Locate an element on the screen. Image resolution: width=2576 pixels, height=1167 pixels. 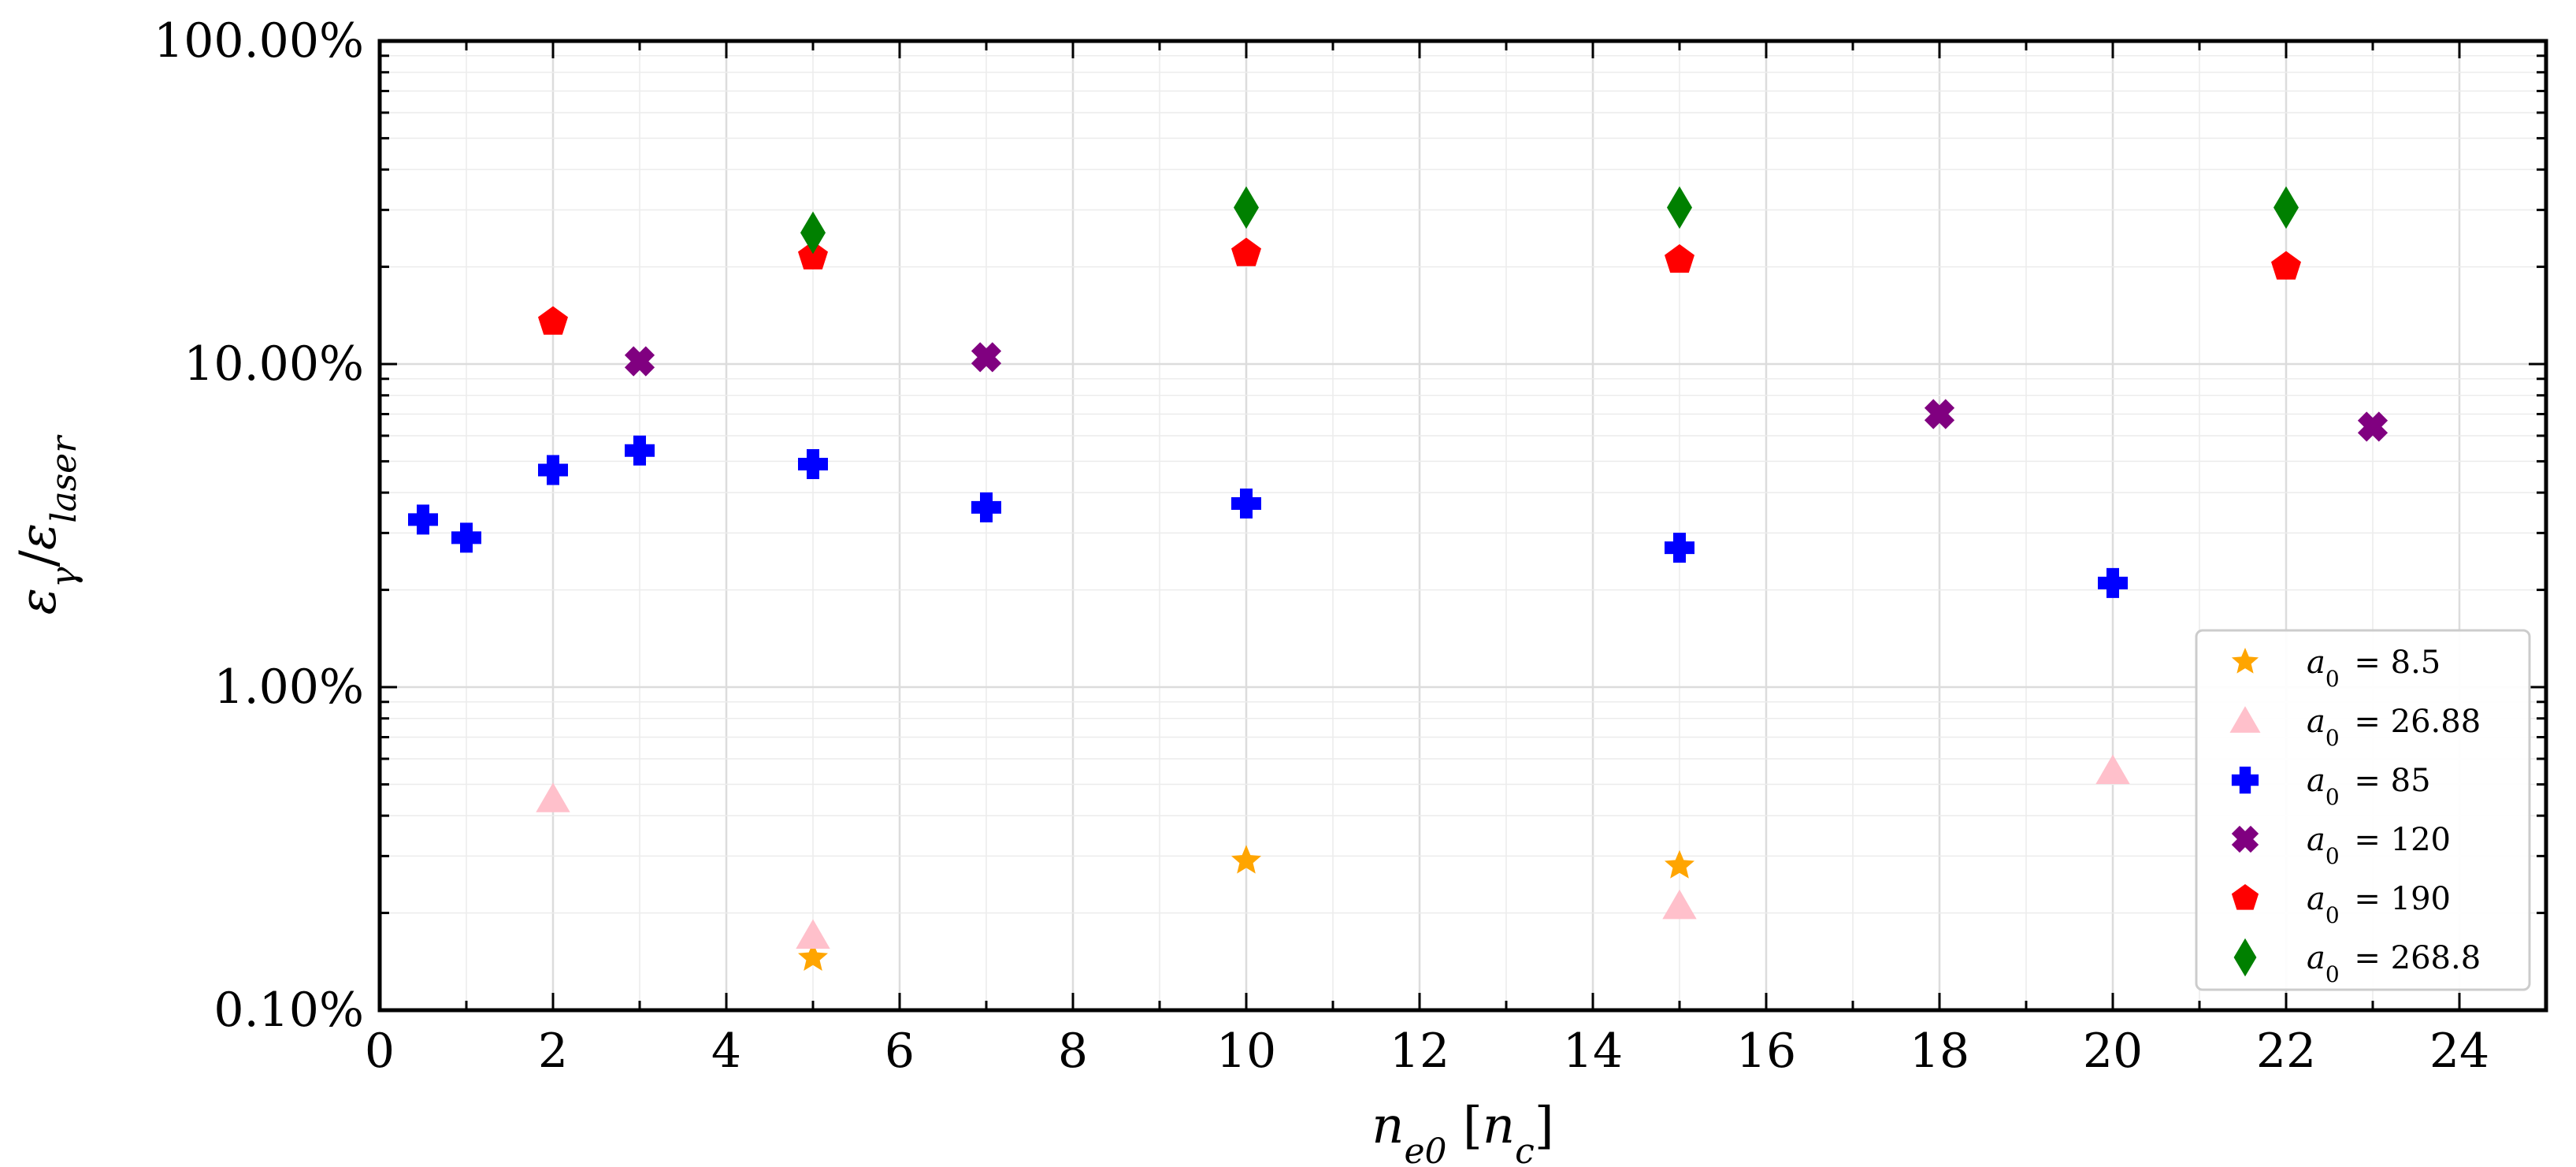
x-tick-label: 20 is located at coordinates (2113, 1052).